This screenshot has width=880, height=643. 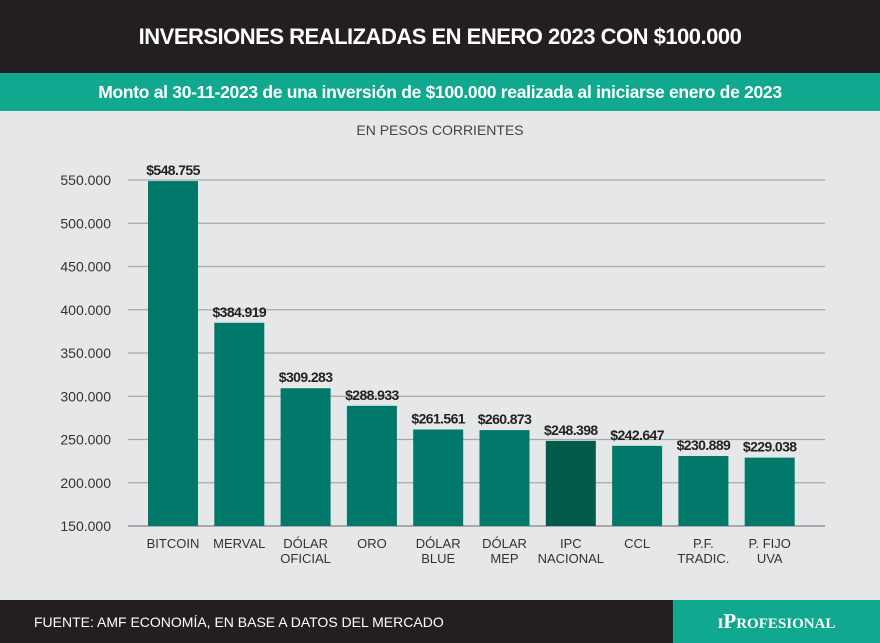 I want to click on y-tick-label: 550.000, so click(x=85, y=180).